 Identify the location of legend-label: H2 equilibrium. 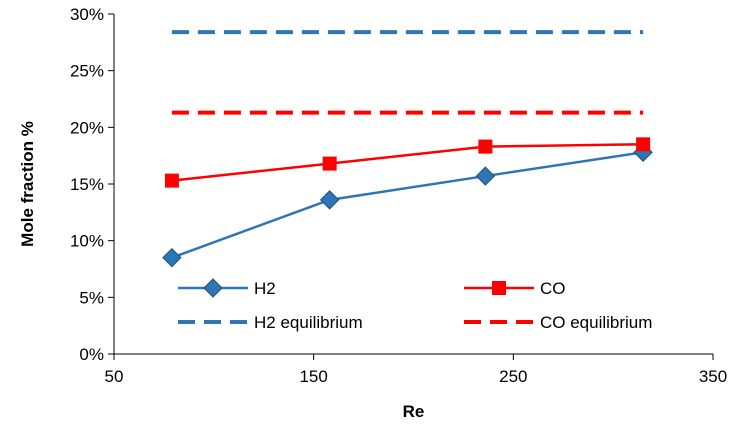
(308, 322).